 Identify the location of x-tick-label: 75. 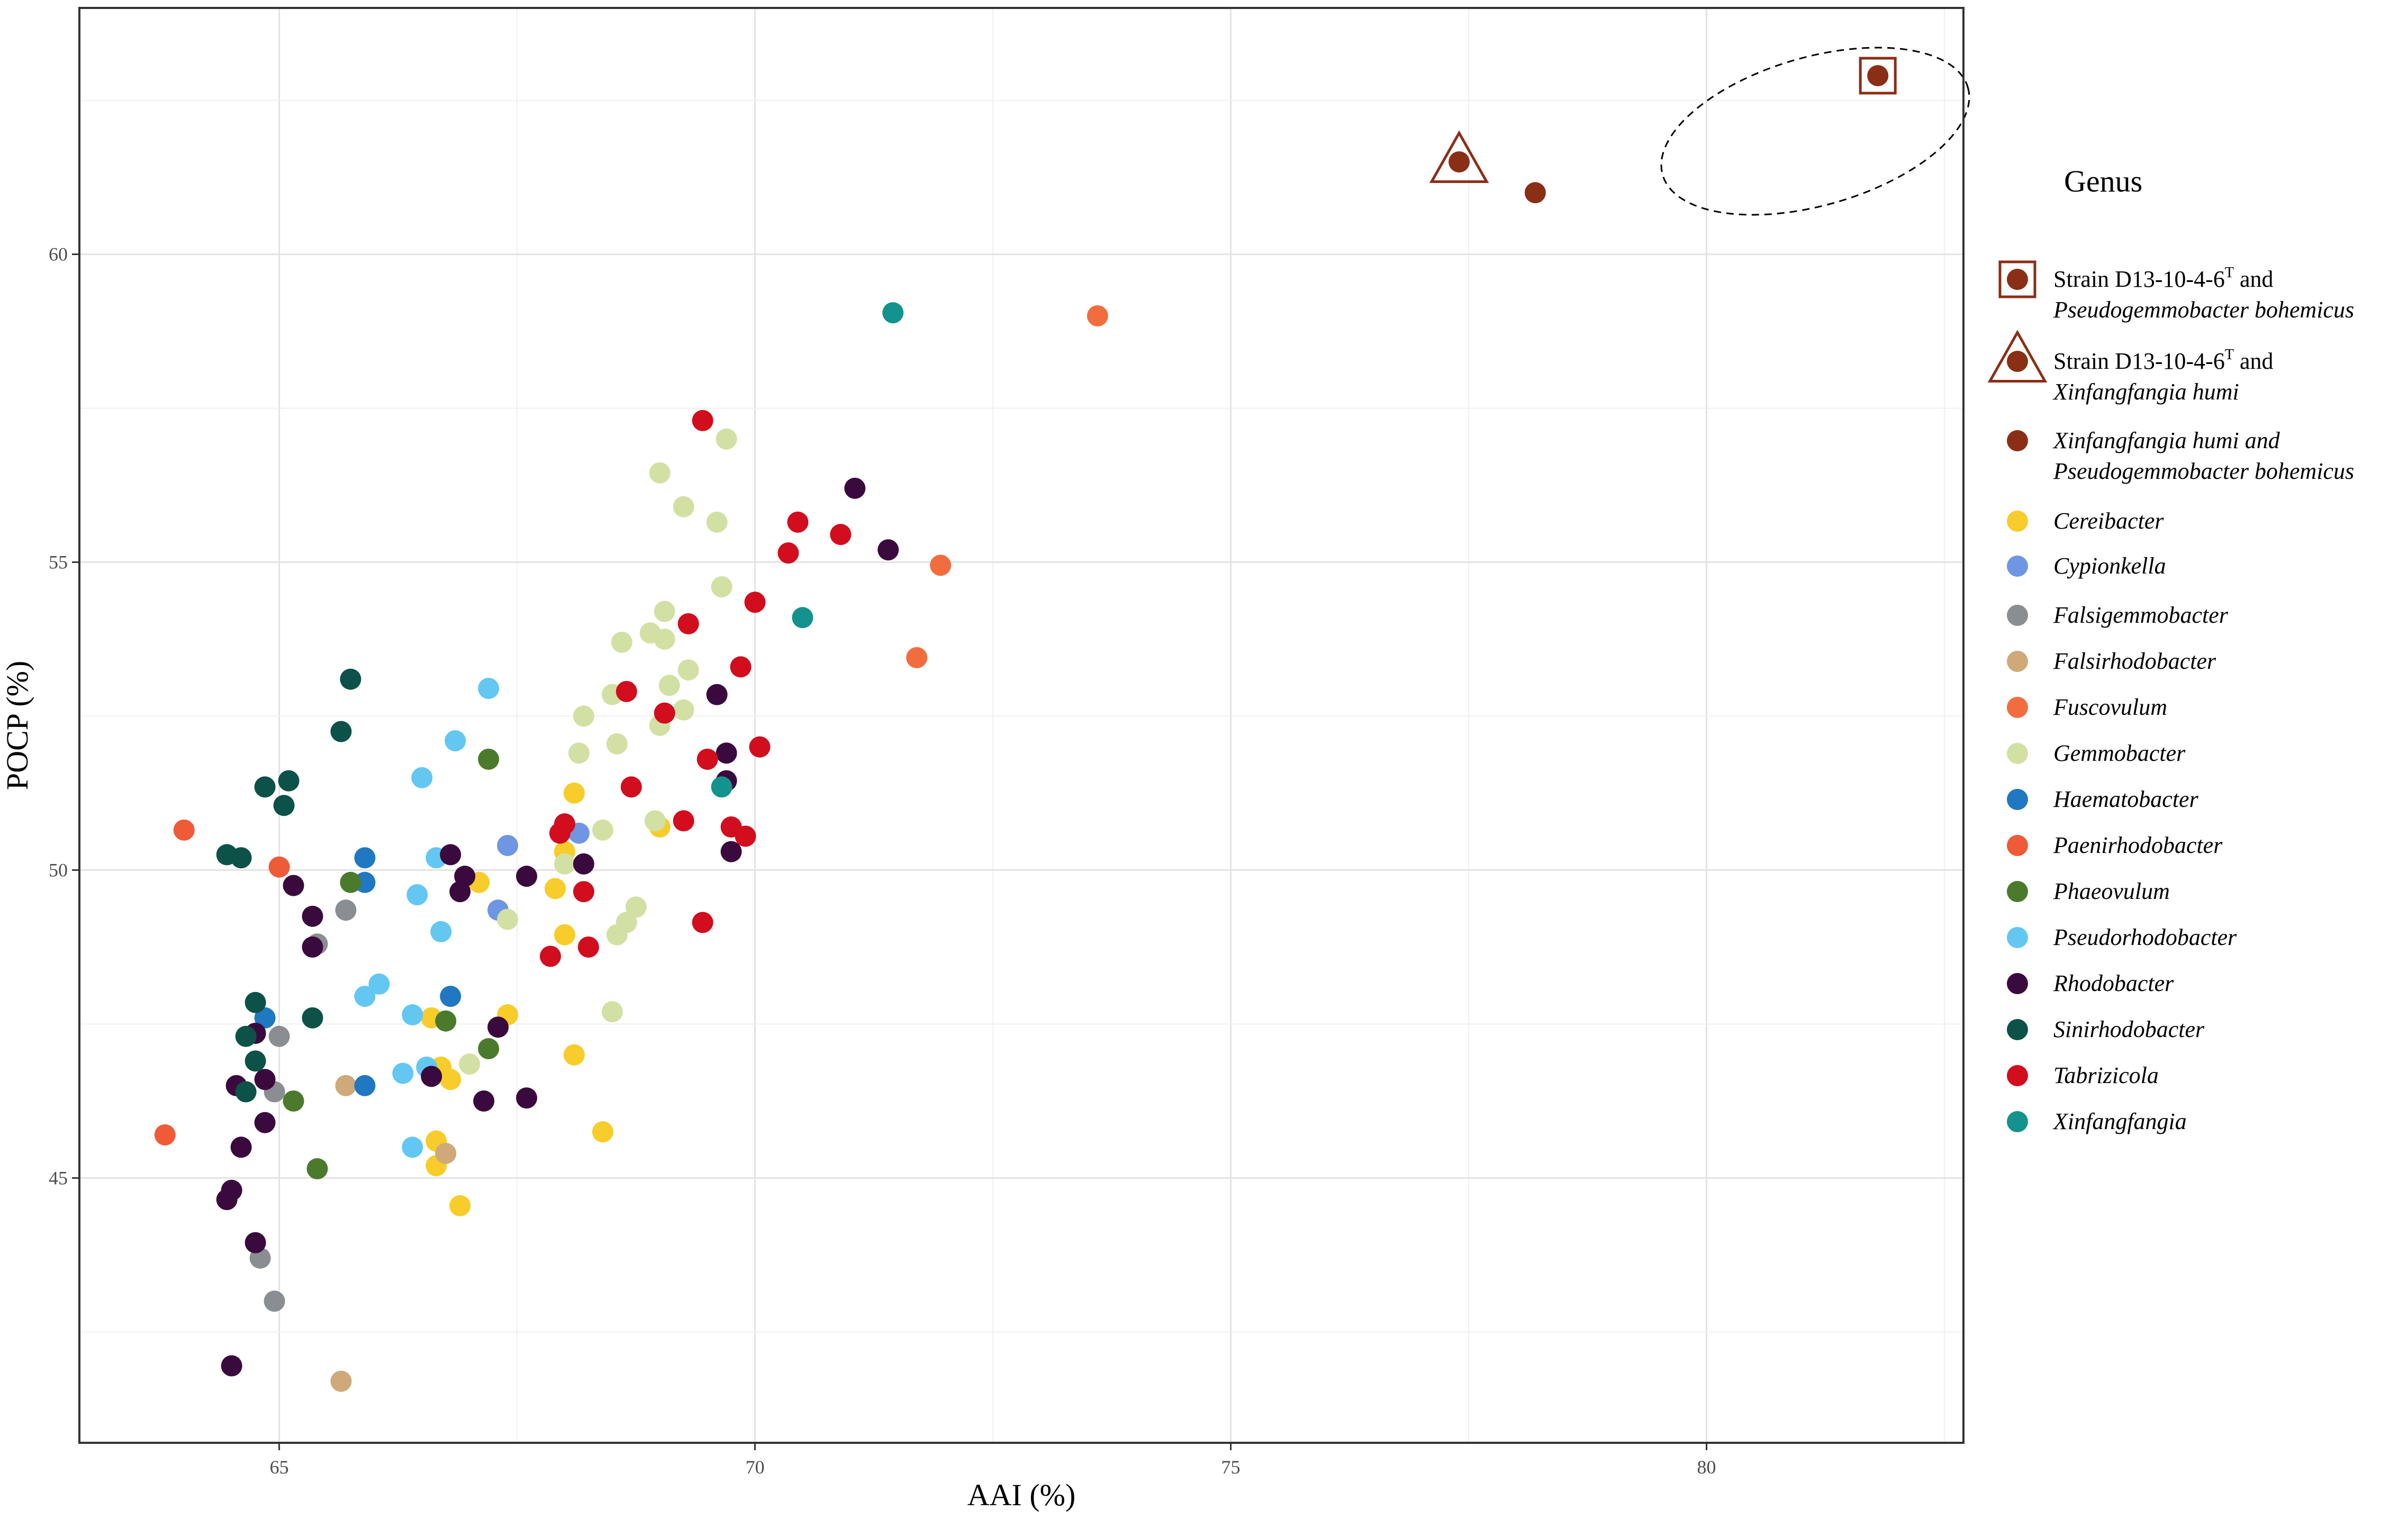
(1231, 1467).